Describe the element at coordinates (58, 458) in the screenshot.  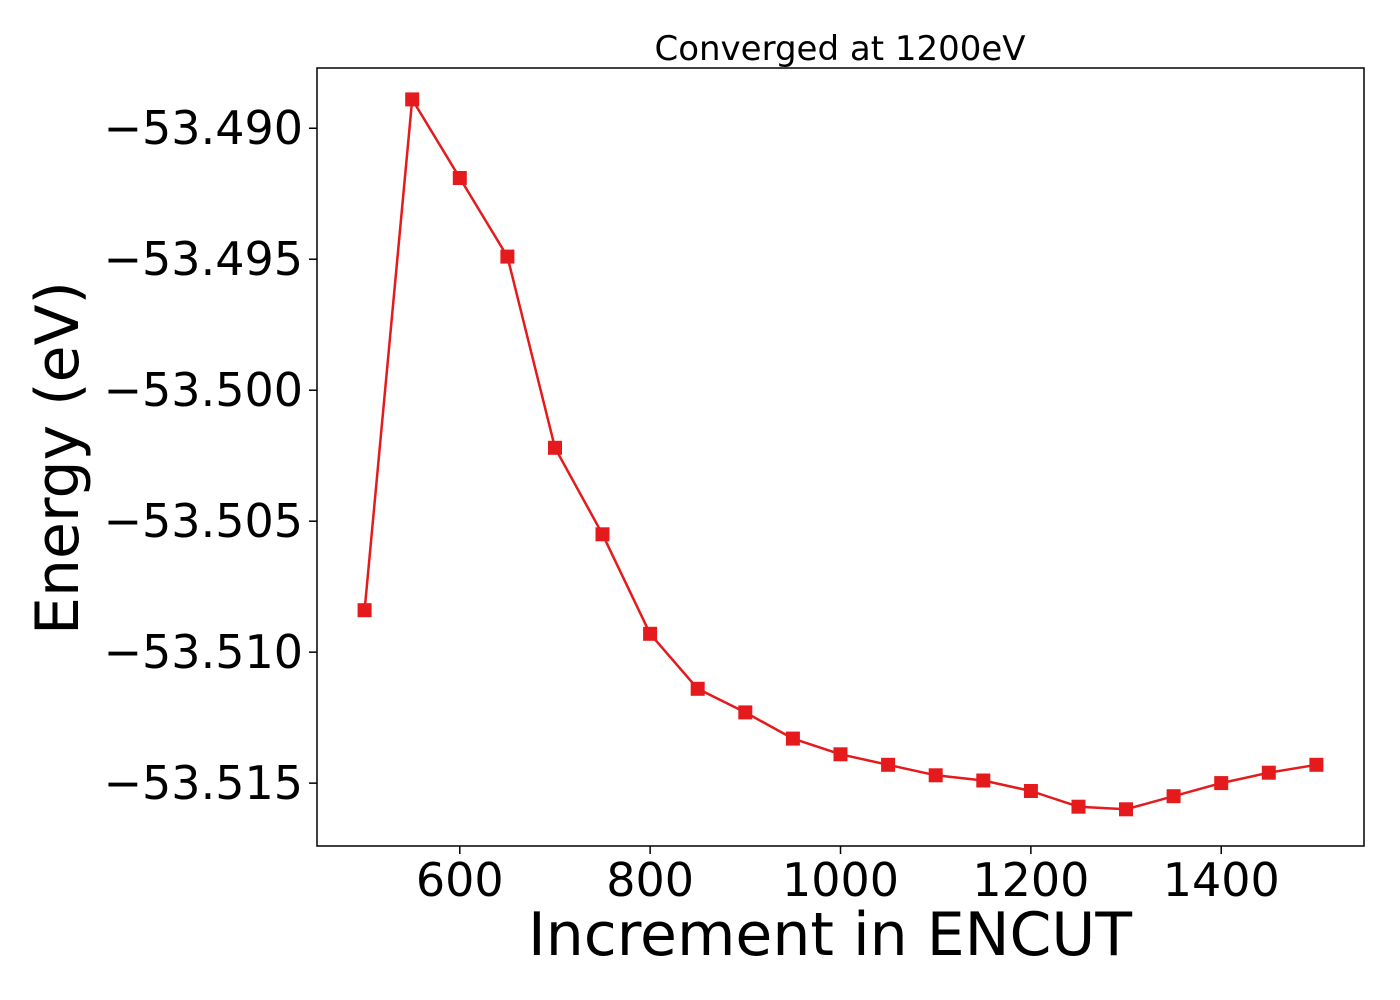
I see `y-axis-label: Energy (eV)` at that location.